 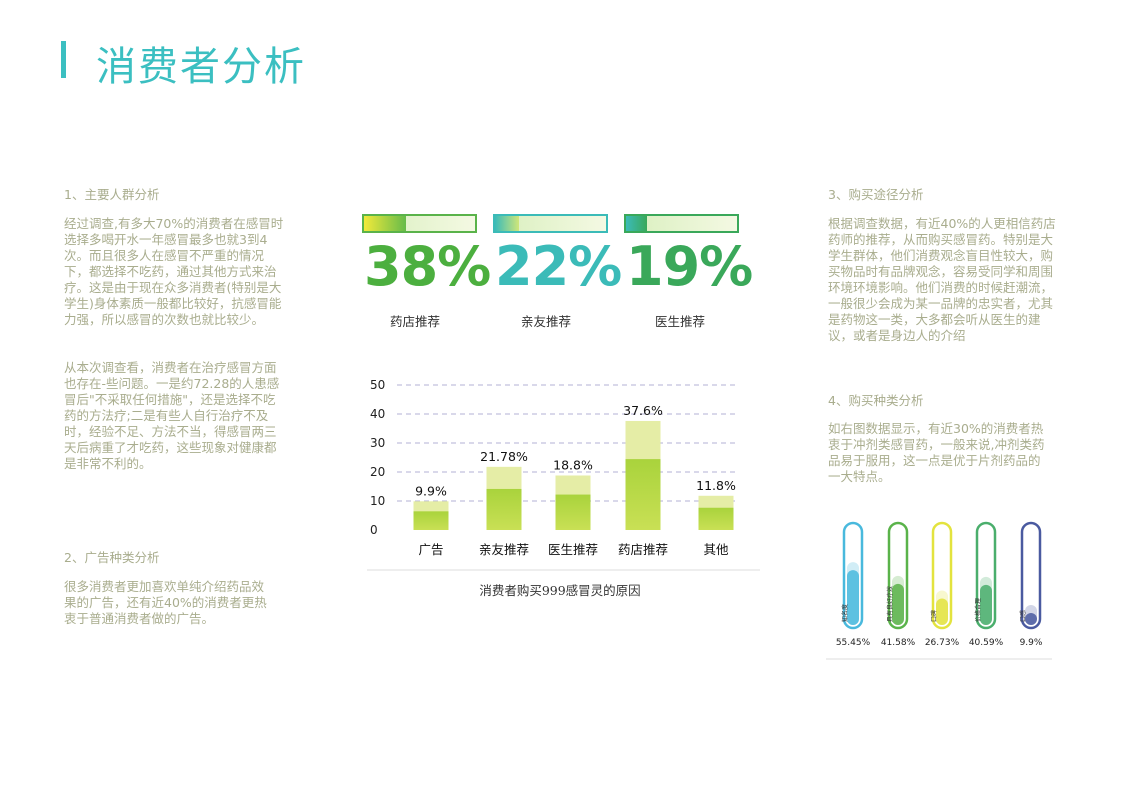 I want to click on tube-category-label: 知名度, so click(x=845, y=613).